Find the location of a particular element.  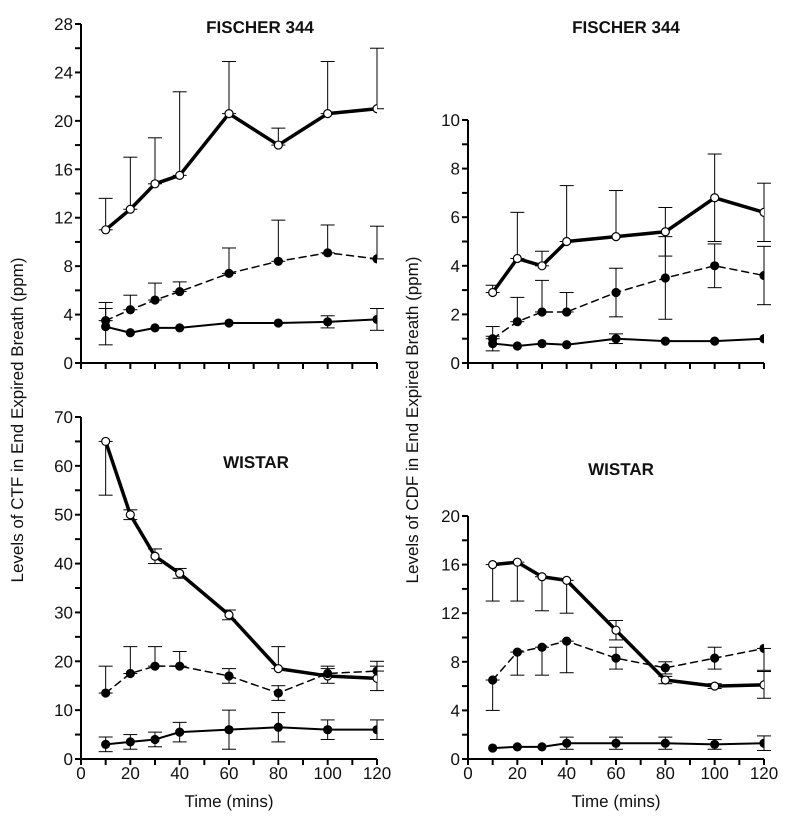

chart-title: FISCHER 344 is located at coordinates (260, 28).